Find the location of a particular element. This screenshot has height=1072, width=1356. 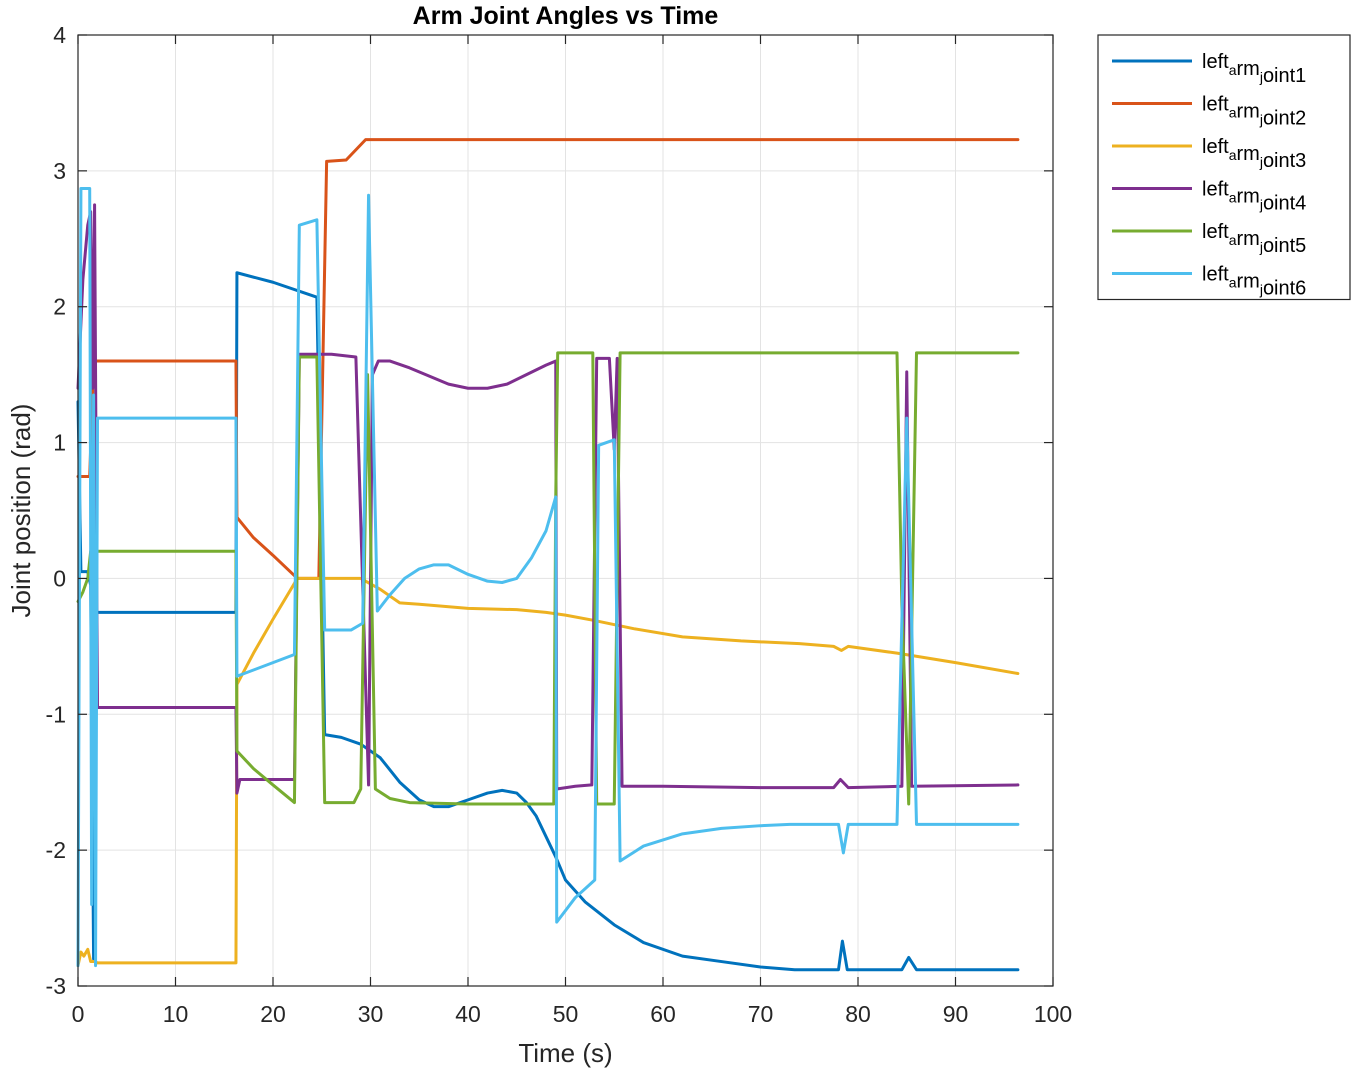

legend-label-6: leftarmjoint6 is located at coordinates (1254, 282).